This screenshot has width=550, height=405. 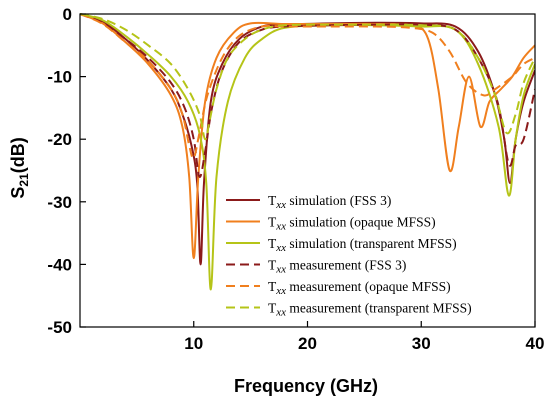 What do you see at coordinates (329, 202) in the screenshot?
I see `legend-label-1: Txx simulation (FSS 3)` at bounding box center [329, 202].